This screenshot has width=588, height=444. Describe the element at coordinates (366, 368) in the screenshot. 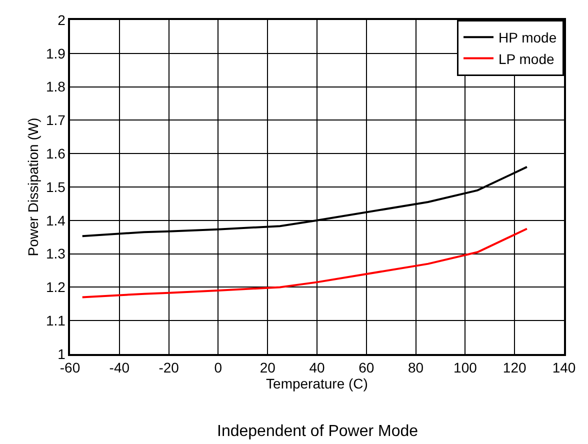

I see `x-tick-label: 60` at that location.